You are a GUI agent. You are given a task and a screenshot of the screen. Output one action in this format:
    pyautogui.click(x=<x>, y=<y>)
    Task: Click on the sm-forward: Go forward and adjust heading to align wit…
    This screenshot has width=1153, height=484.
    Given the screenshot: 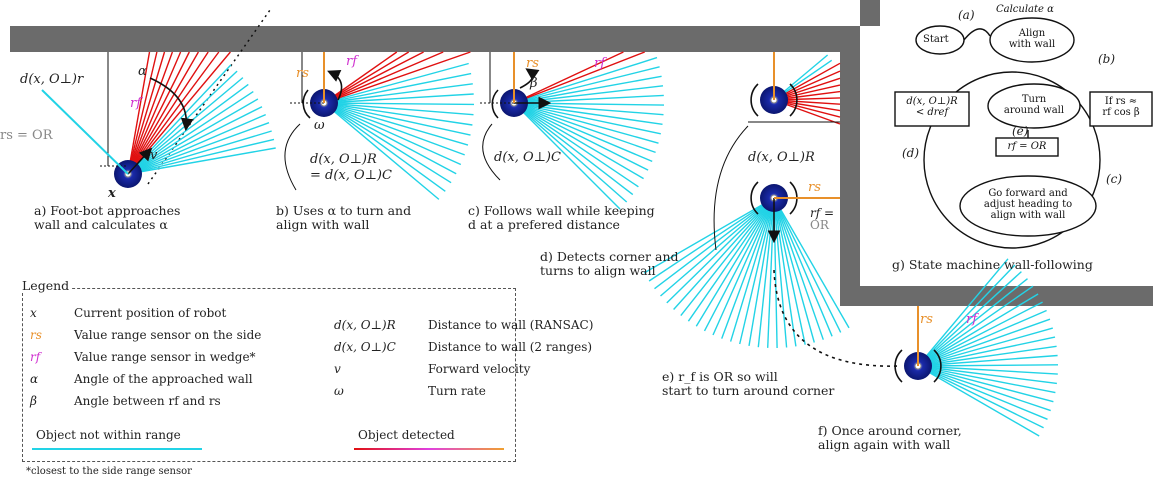 What is the action you would take?
    pyautogui.click(x=1028, y=204)
    